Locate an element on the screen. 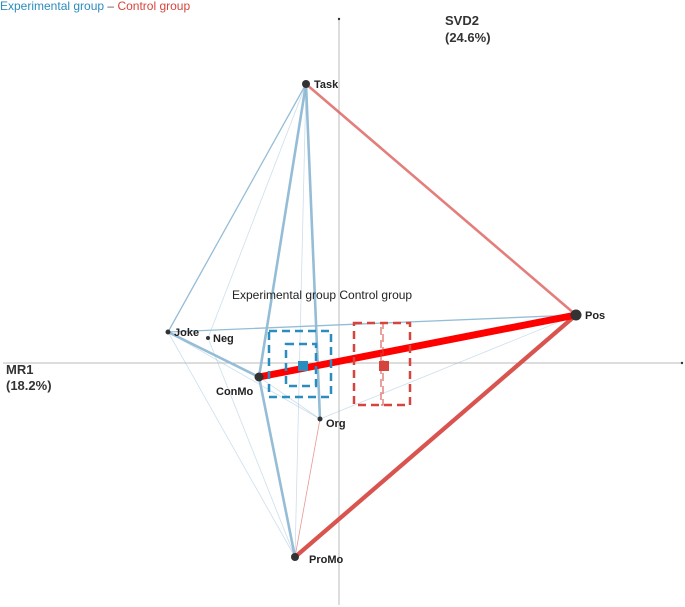 Image resolution: width=685 pixels, height=607 pixels. node-label-promo: ProMo is located at coordinates (326, 560).